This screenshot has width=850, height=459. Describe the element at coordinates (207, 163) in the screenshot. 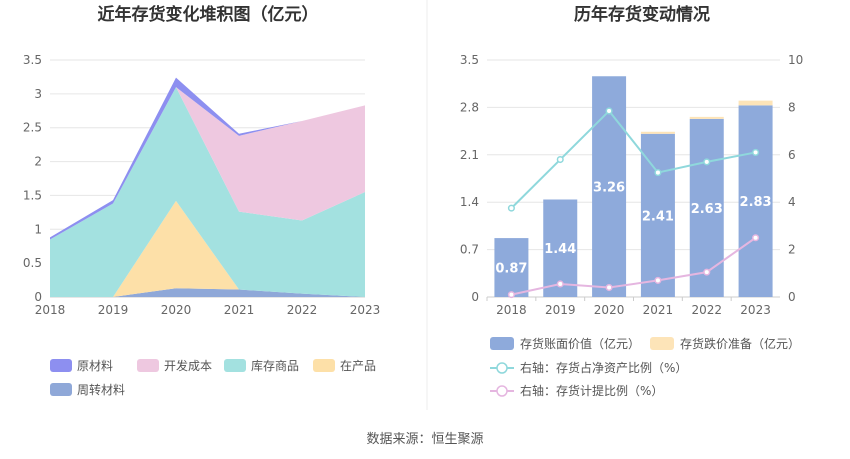

I see `area-series-开发成本` at that location.